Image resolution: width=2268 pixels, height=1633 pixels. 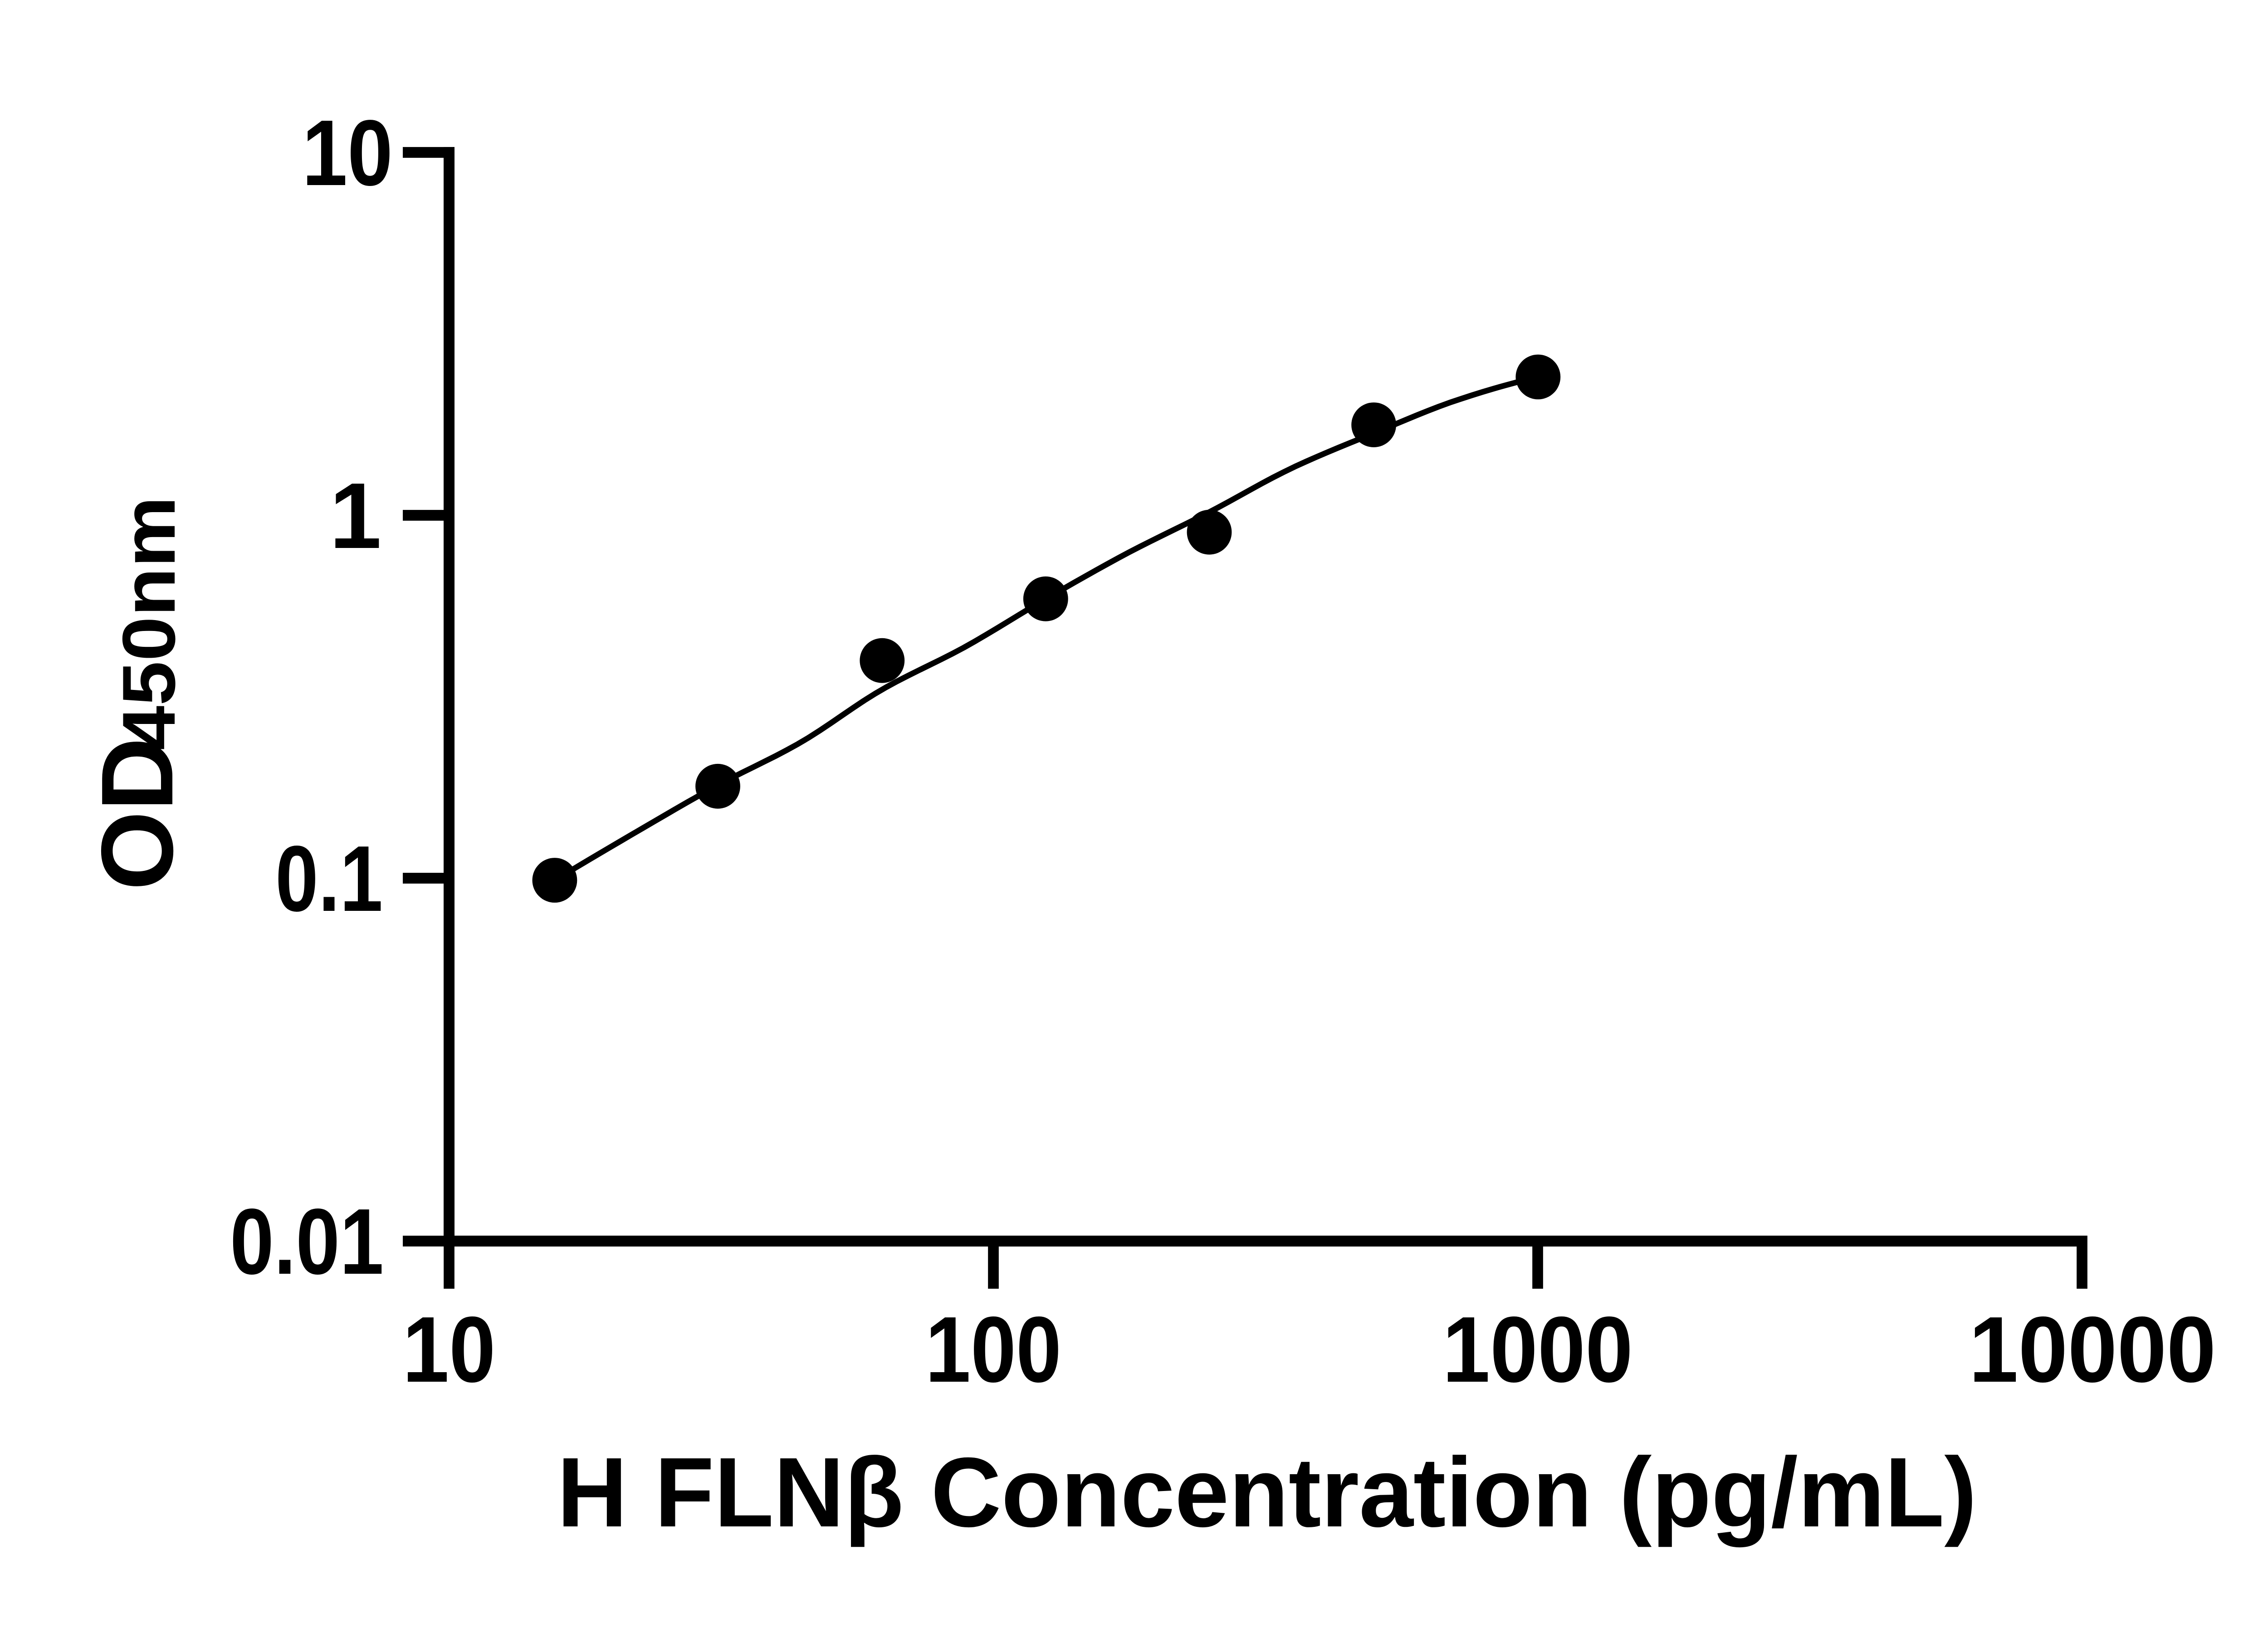 I want to click on svg-text: 0.1, so click(x=329, y=878).